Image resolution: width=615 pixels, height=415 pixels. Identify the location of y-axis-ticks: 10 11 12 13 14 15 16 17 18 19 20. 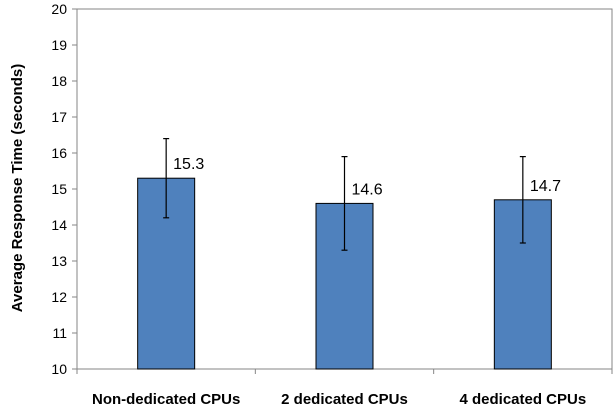
(64, 189).